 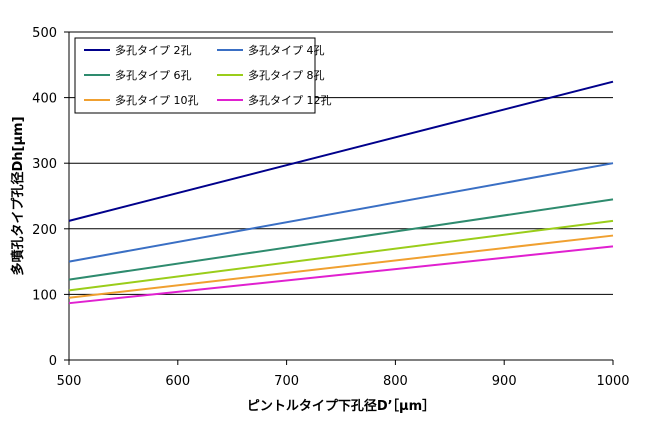 I want to click on x-tick-label: 900, so click(x=504, y=381).